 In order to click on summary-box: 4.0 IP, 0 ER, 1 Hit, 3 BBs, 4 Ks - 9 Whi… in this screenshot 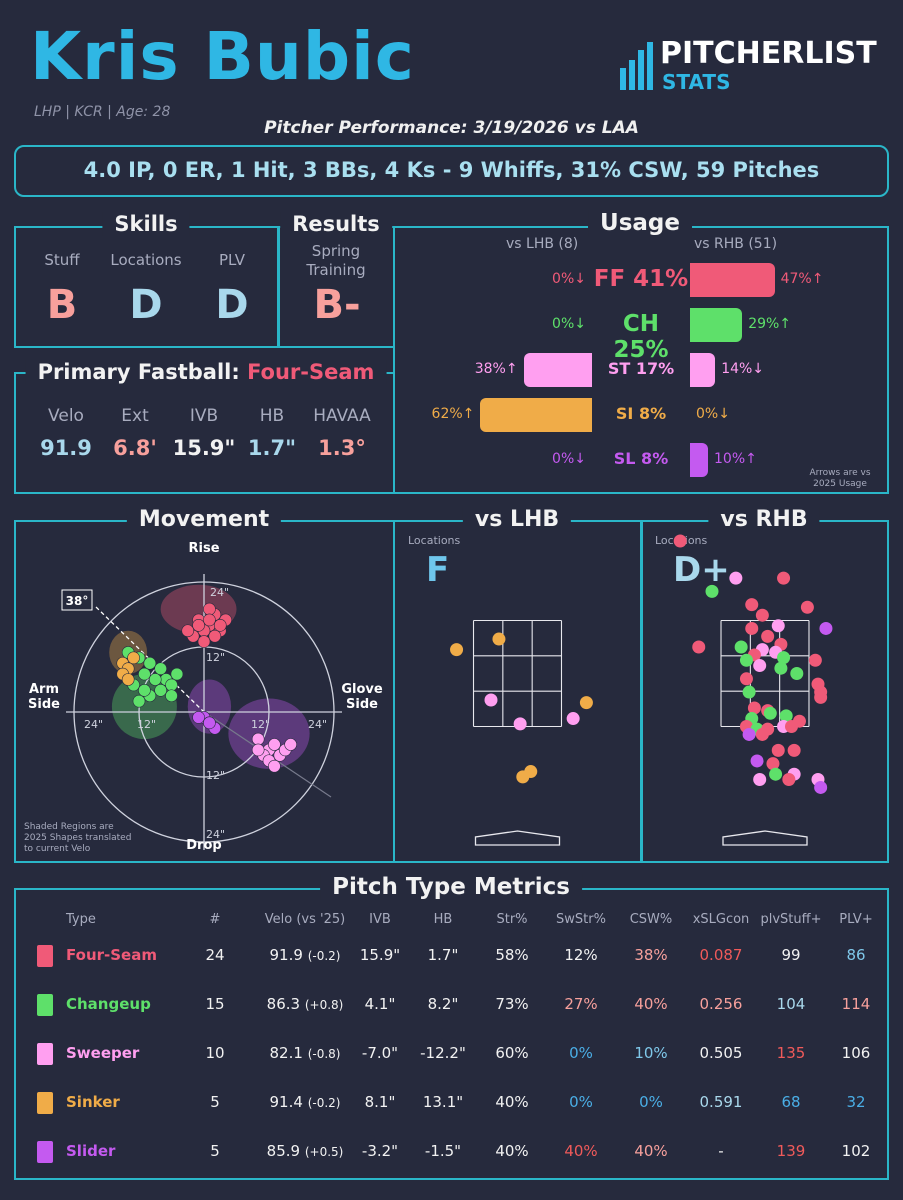, I will do `click(451, 171)`.